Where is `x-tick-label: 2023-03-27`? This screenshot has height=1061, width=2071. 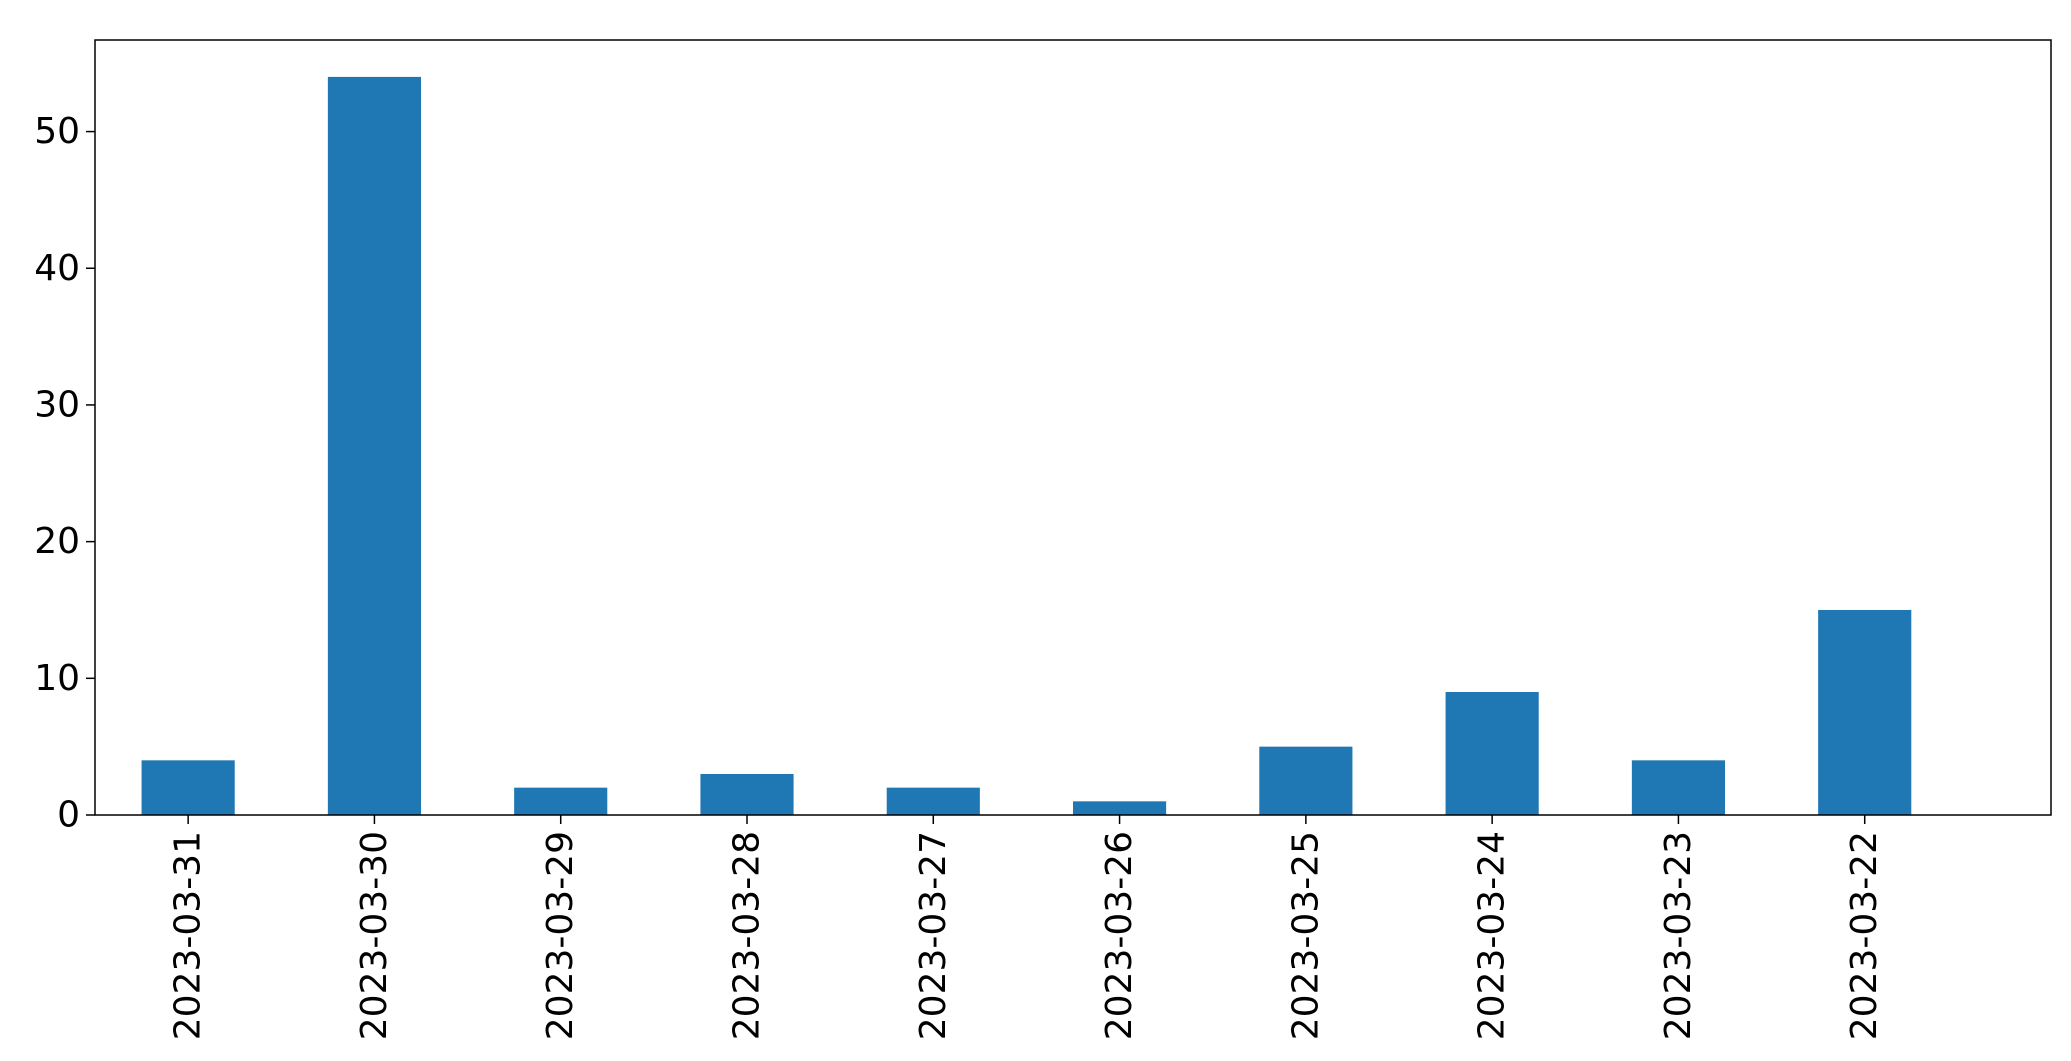 x-tick-label: 2023-03-27 is located at coordinates (933, 935).